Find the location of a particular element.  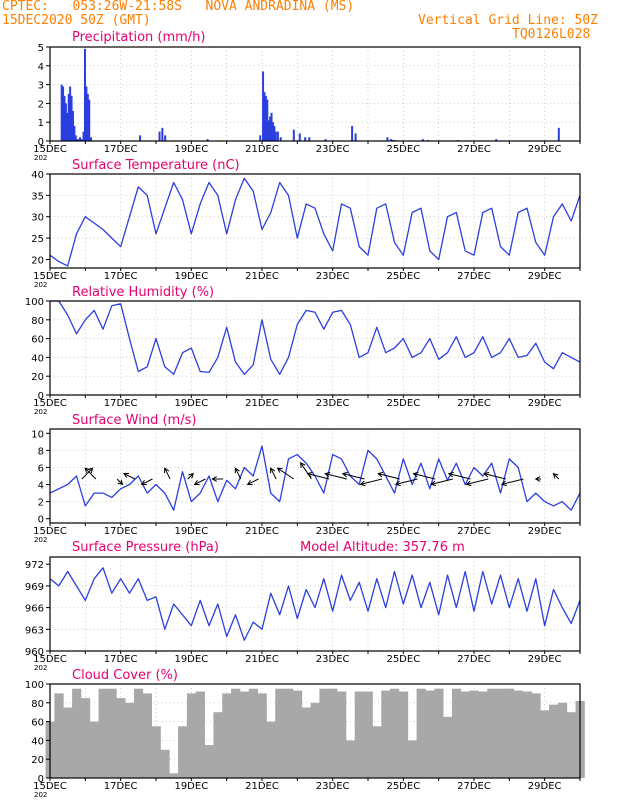

y-tick-label: 1 is located at coordinates (41, 123).